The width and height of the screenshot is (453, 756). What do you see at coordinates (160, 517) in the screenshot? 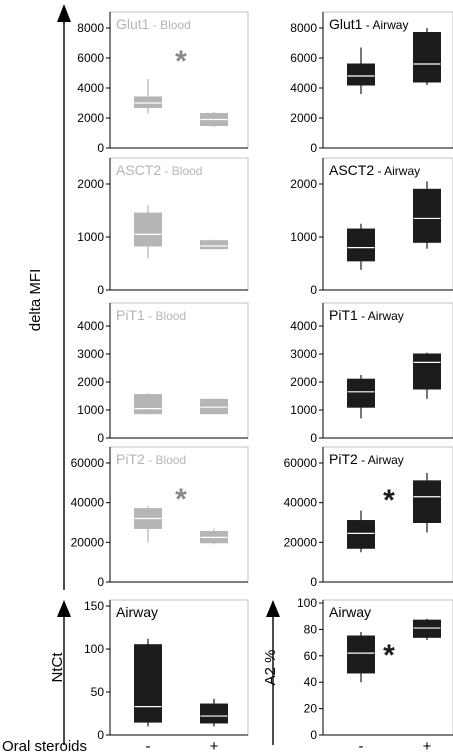
I see `chart-panel-pit2-blood: 0 20000 40000 60000 PiT2 - Blood *` at bounding box center [160, 517].